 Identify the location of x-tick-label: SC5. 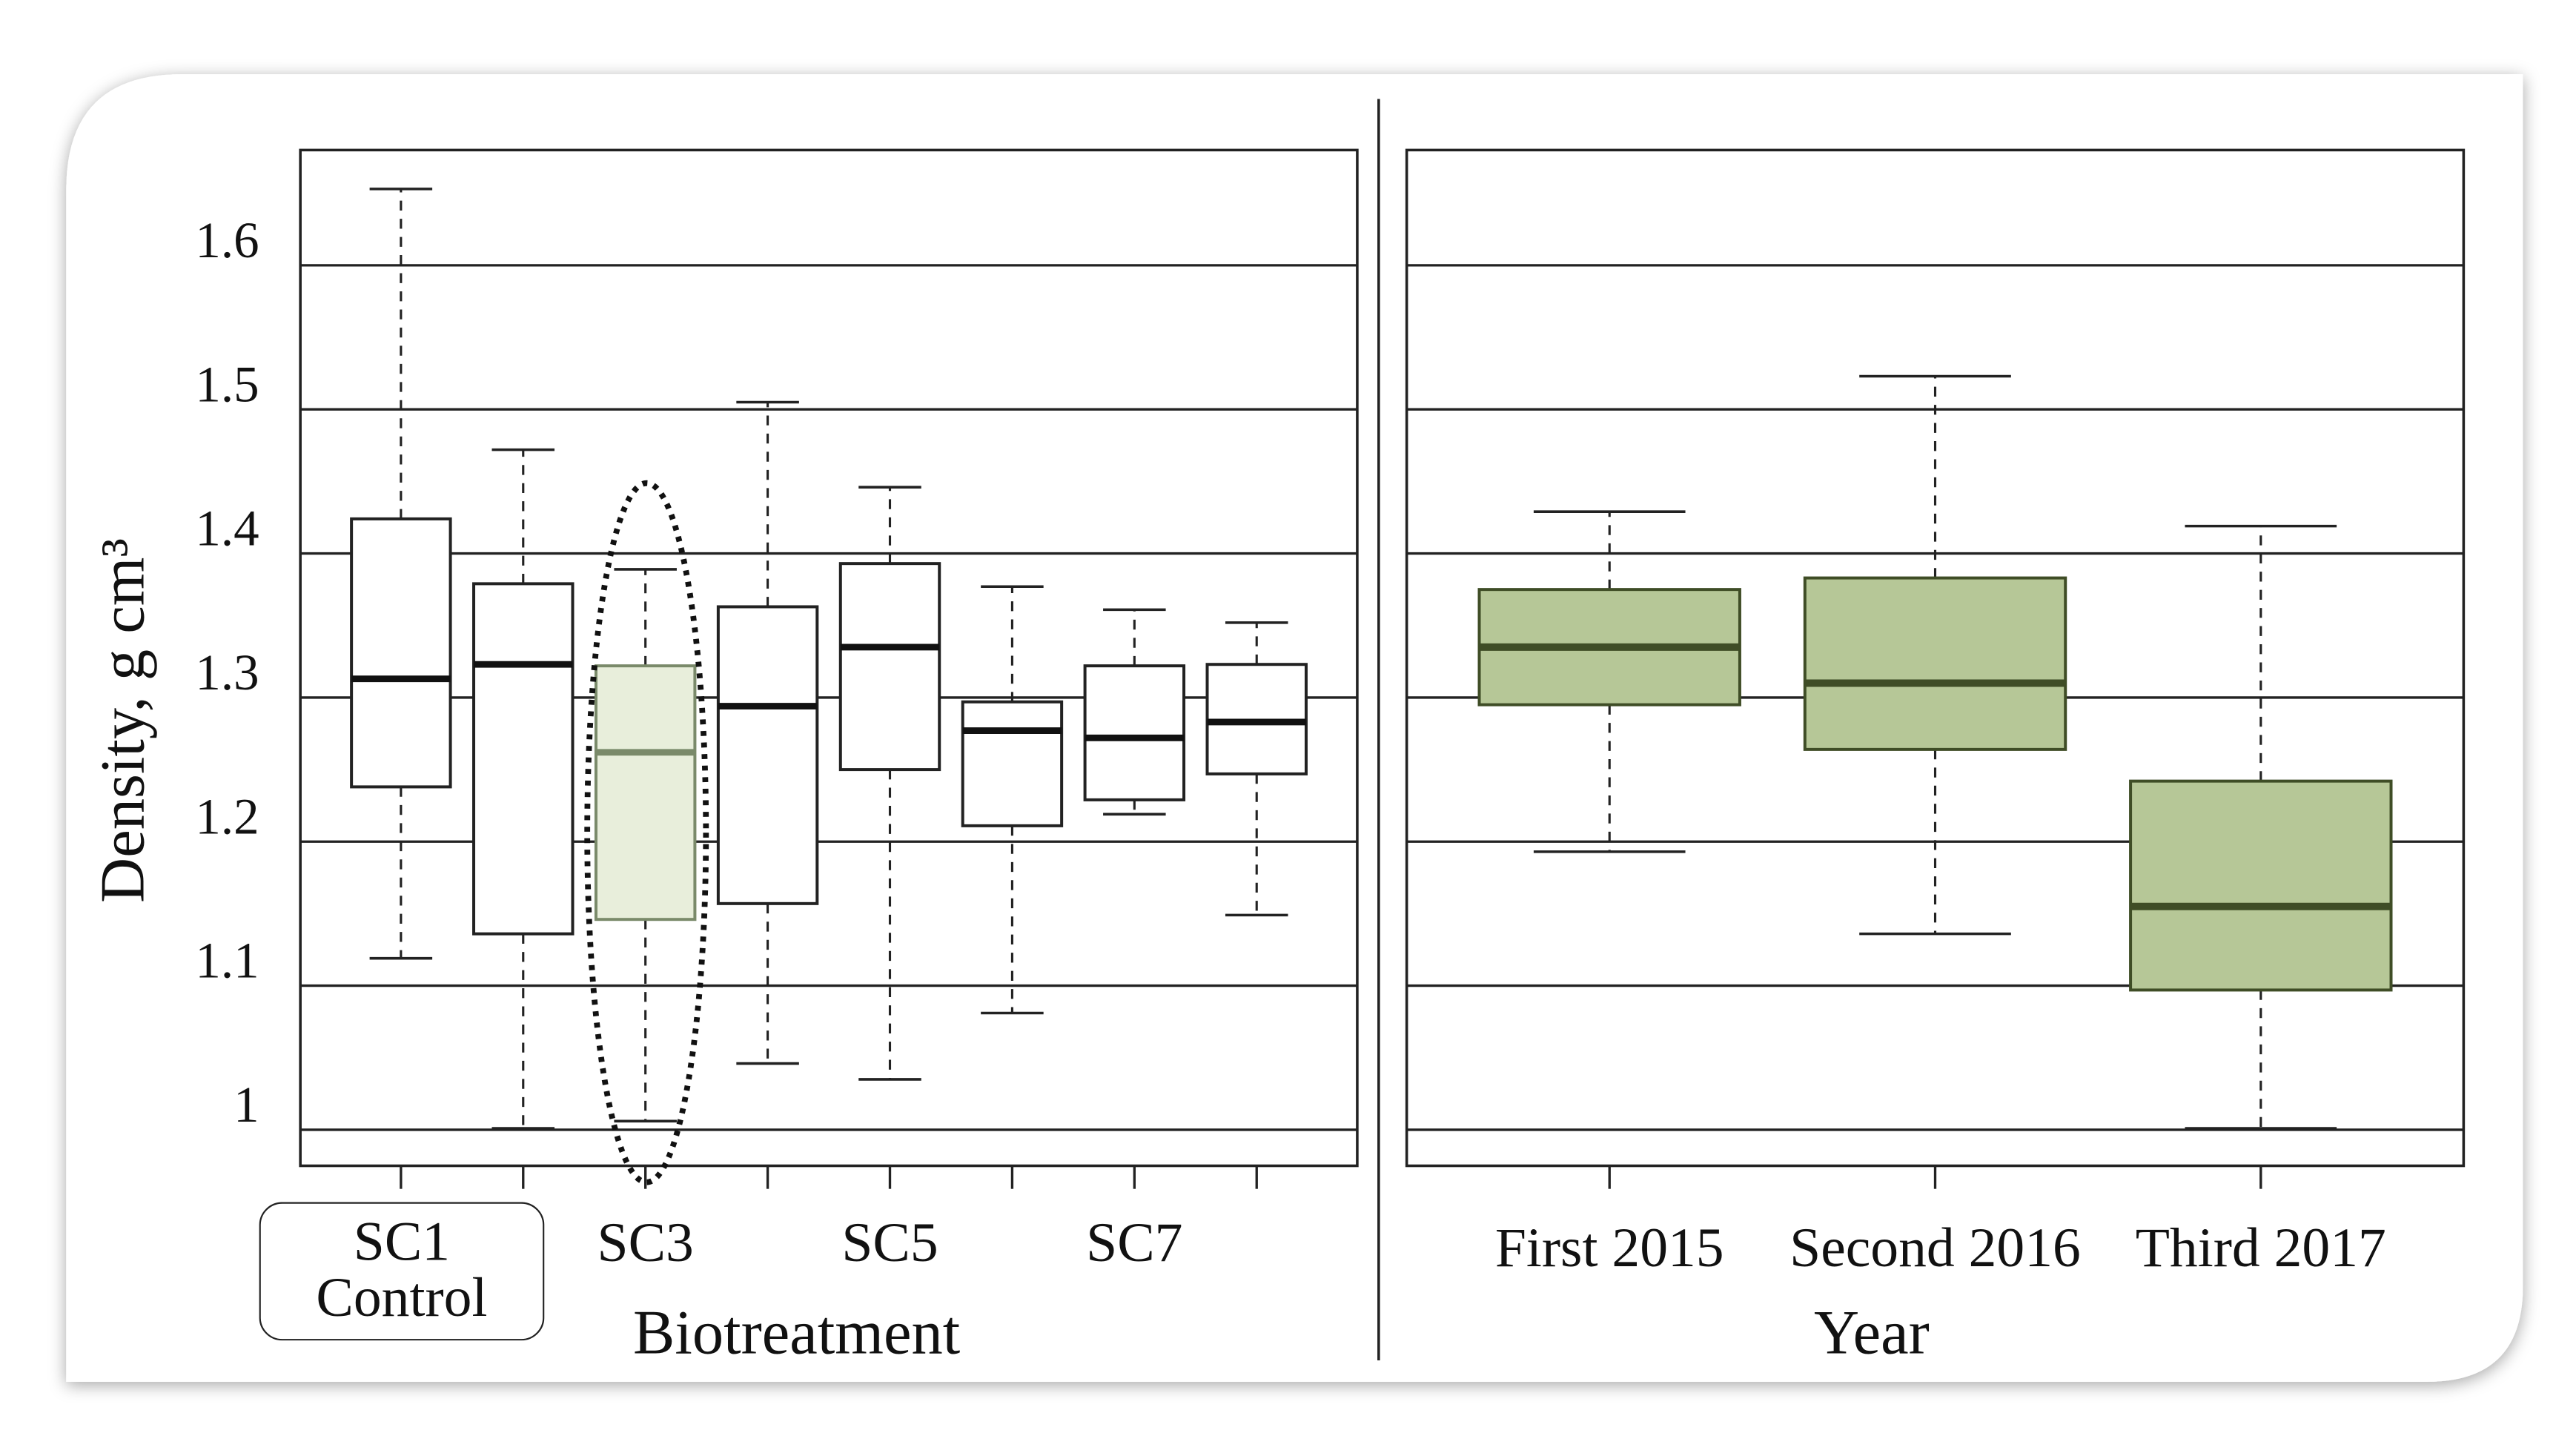
(889, 1243).